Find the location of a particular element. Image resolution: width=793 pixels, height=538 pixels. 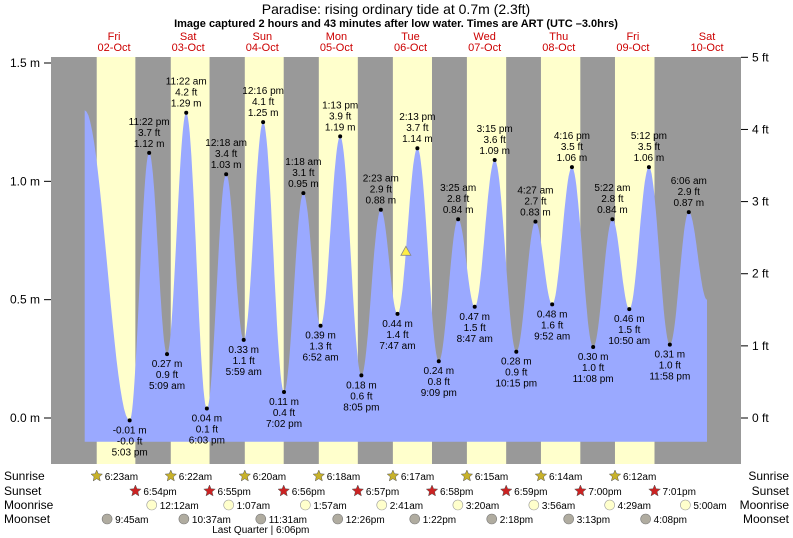

sunset-time: 6:57pm is located at coordinates (382, 492).